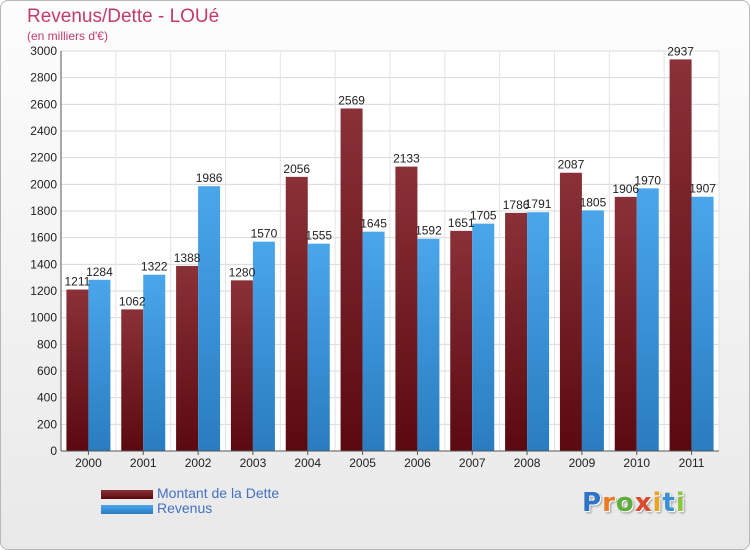  Describe the element at coordinates (88, 463) in the screenshot. I see `x-tick-label: 2000` at that location.